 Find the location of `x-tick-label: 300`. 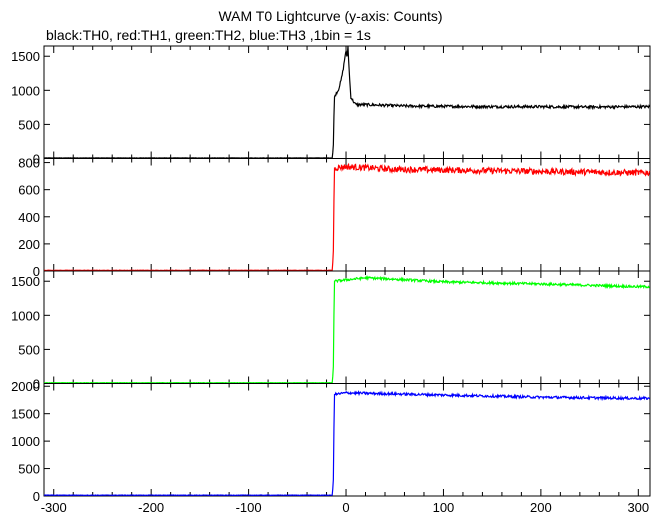

x-tick-label: 300 is located at coordinates (638, 507).